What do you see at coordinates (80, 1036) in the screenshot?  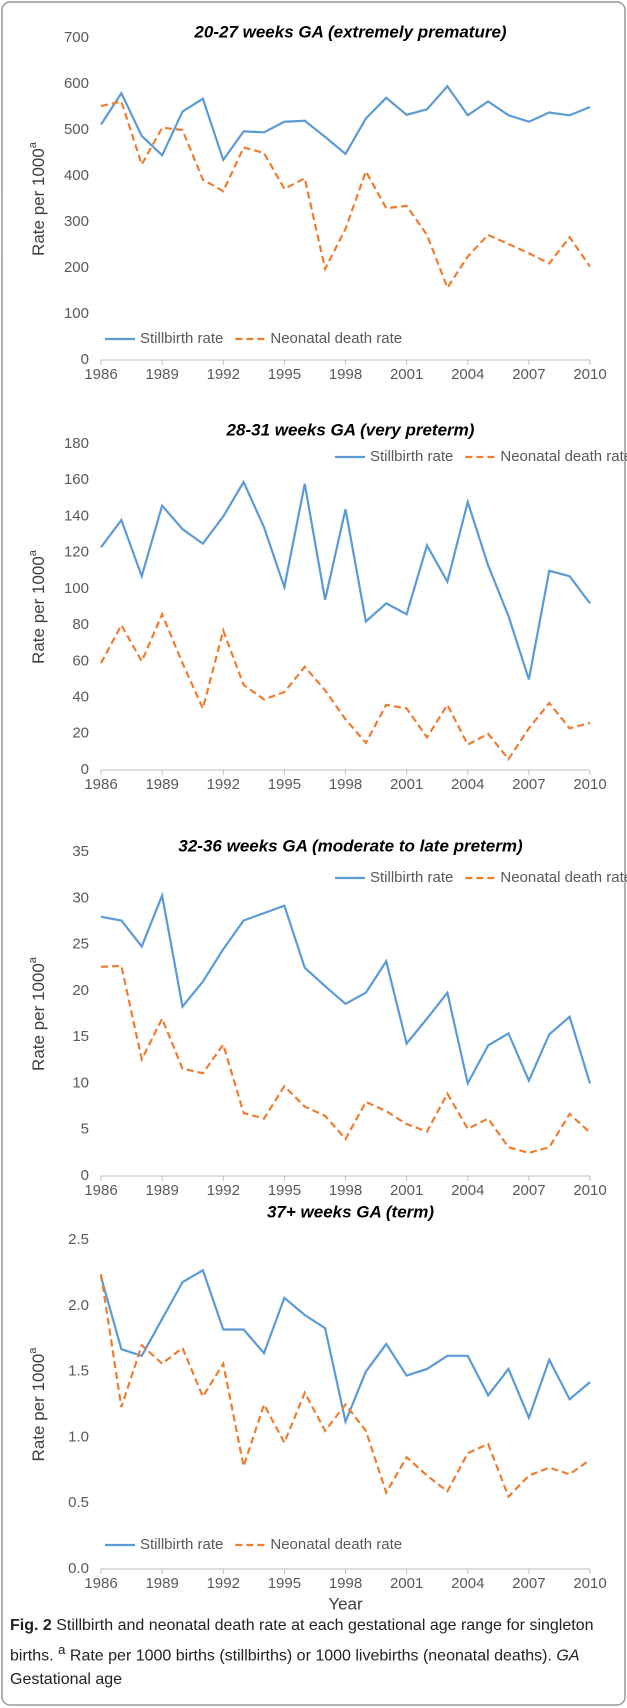 I see `y-tick-label: 15` at bounding box center [80, 1036].